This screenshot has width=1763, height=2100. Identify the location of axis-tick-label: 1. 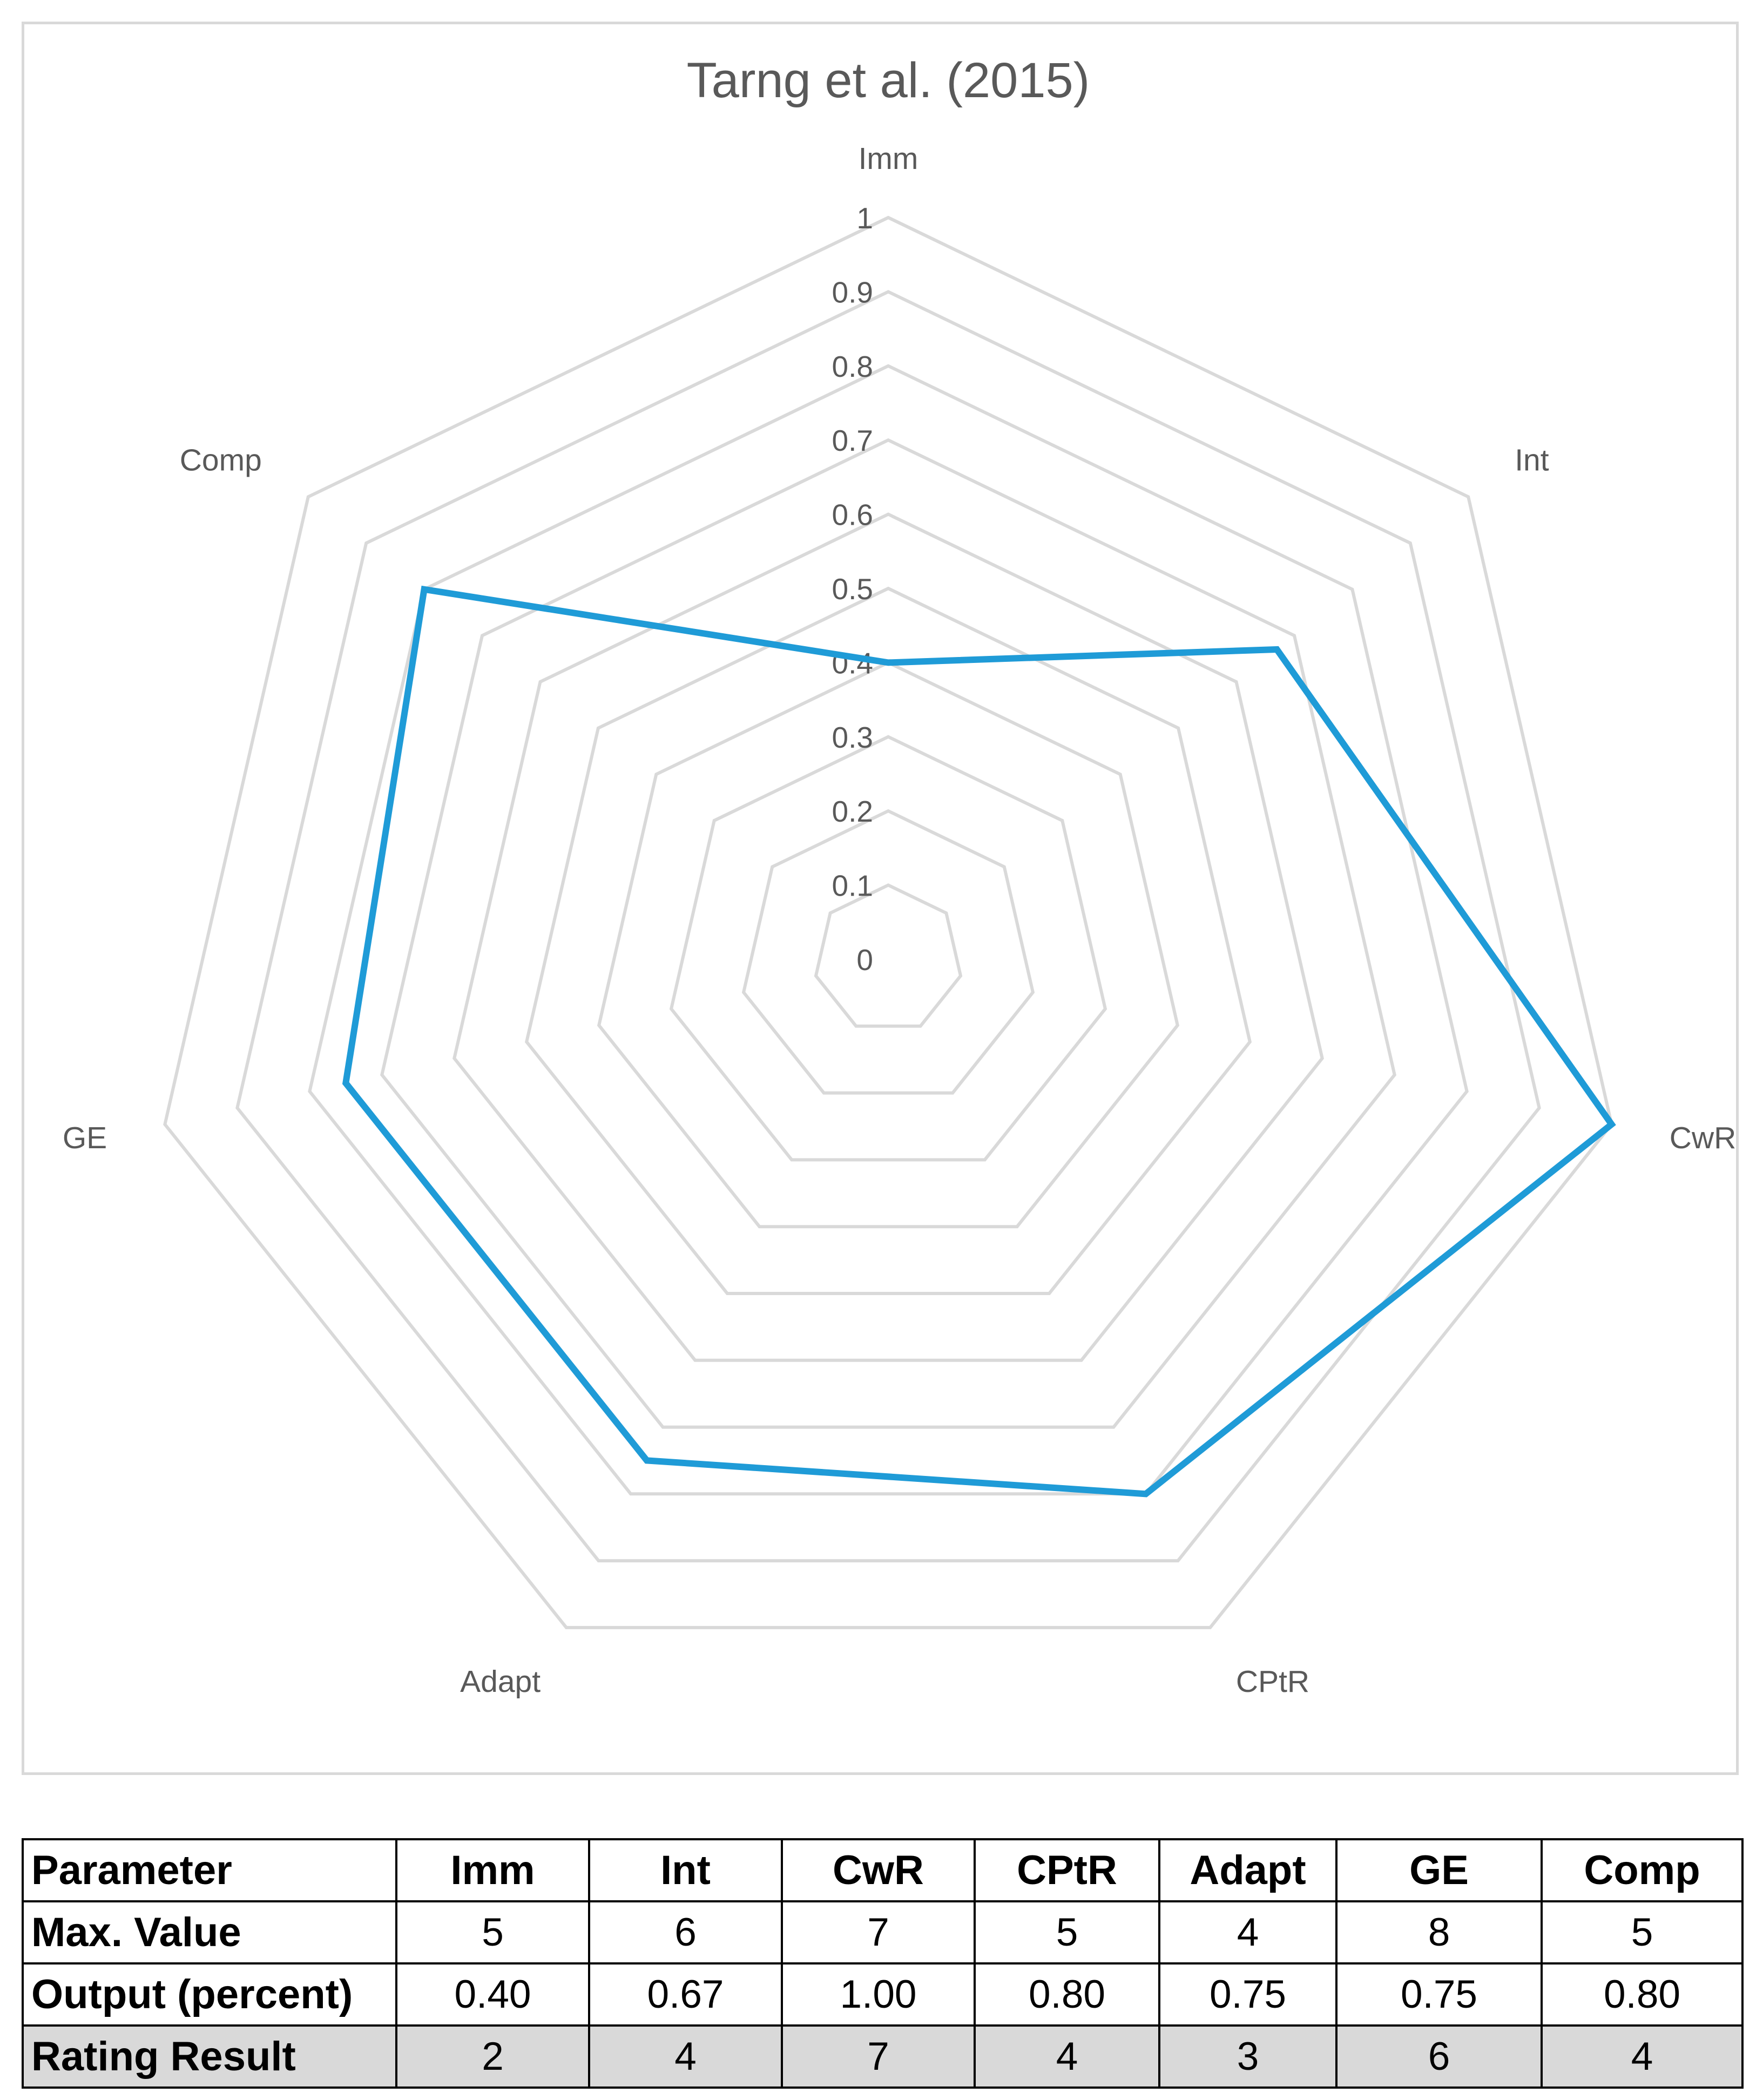
(864, 218).